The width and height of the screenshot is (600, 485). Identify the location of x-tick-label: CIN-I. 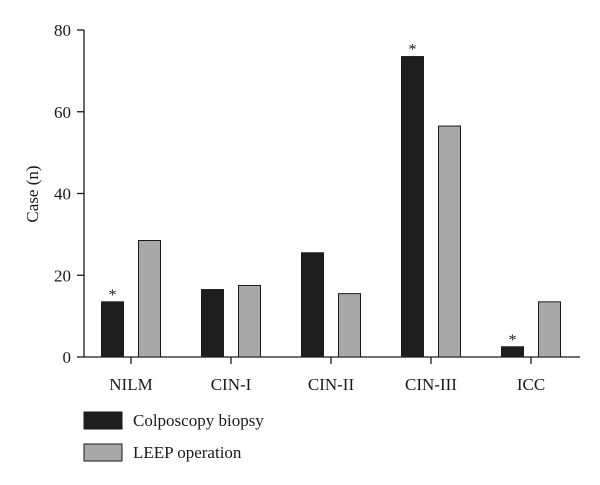
(231, 384).